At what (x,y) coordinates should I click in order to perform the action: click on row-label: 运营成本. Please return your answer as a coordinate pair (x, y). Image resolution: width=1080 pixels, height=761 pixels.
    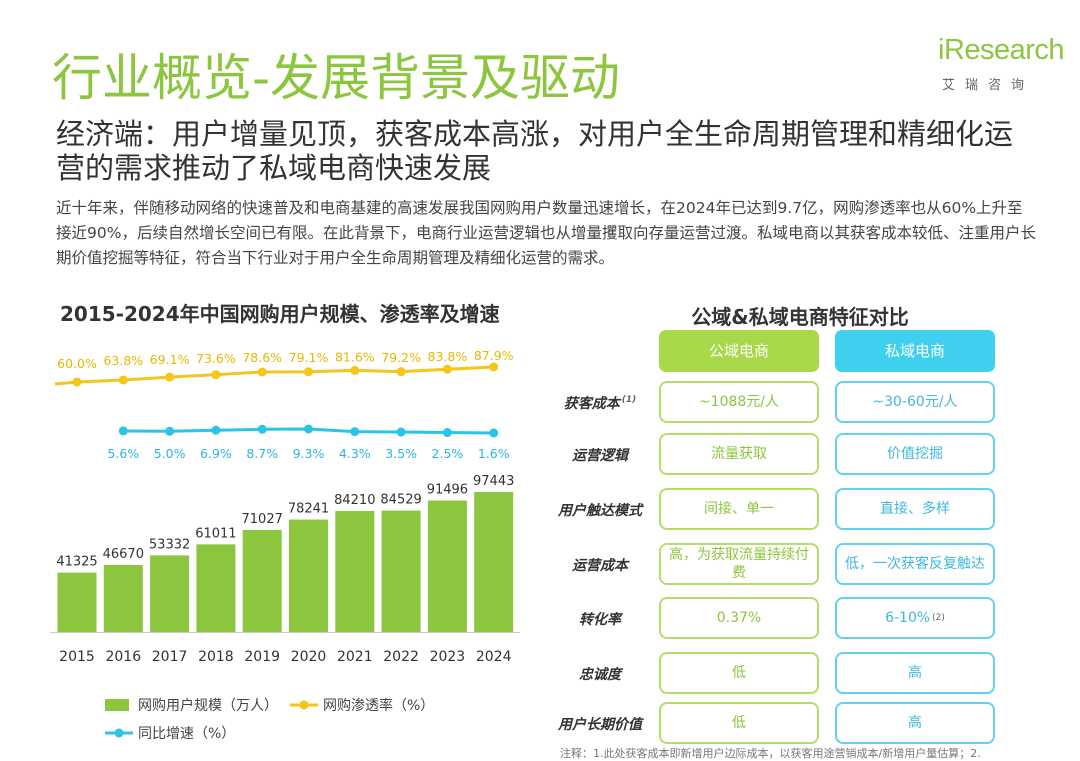
    Looking at the image, I should click on (600, 565).